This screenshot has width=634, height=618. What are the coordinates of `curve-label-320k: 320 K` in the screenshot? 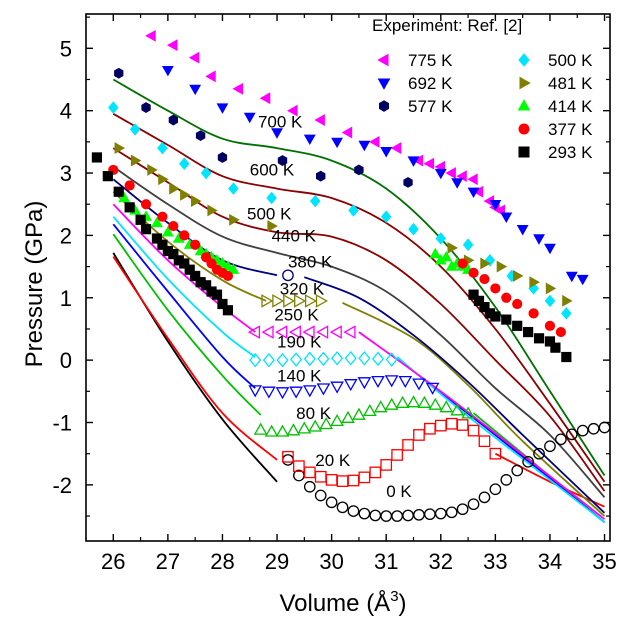 It's located at (302, 288).